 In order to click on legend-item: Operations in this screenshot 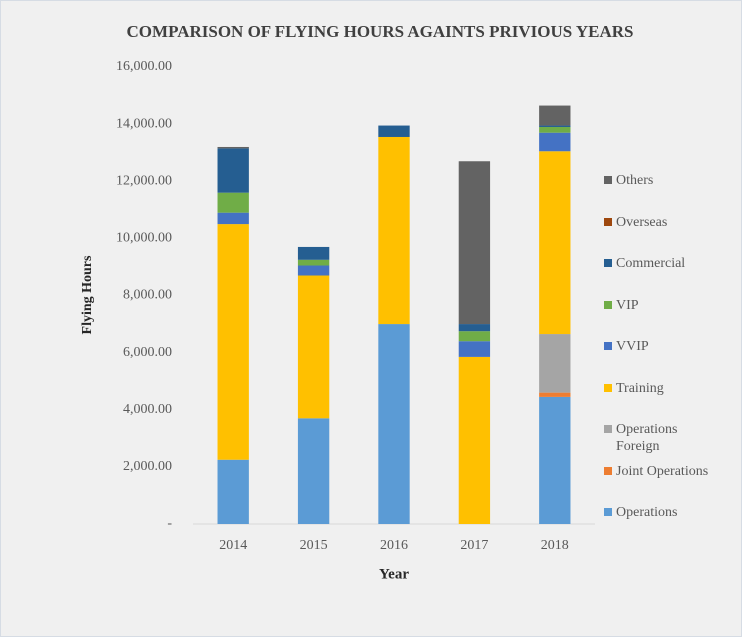, I will do `click(672, 512)`.